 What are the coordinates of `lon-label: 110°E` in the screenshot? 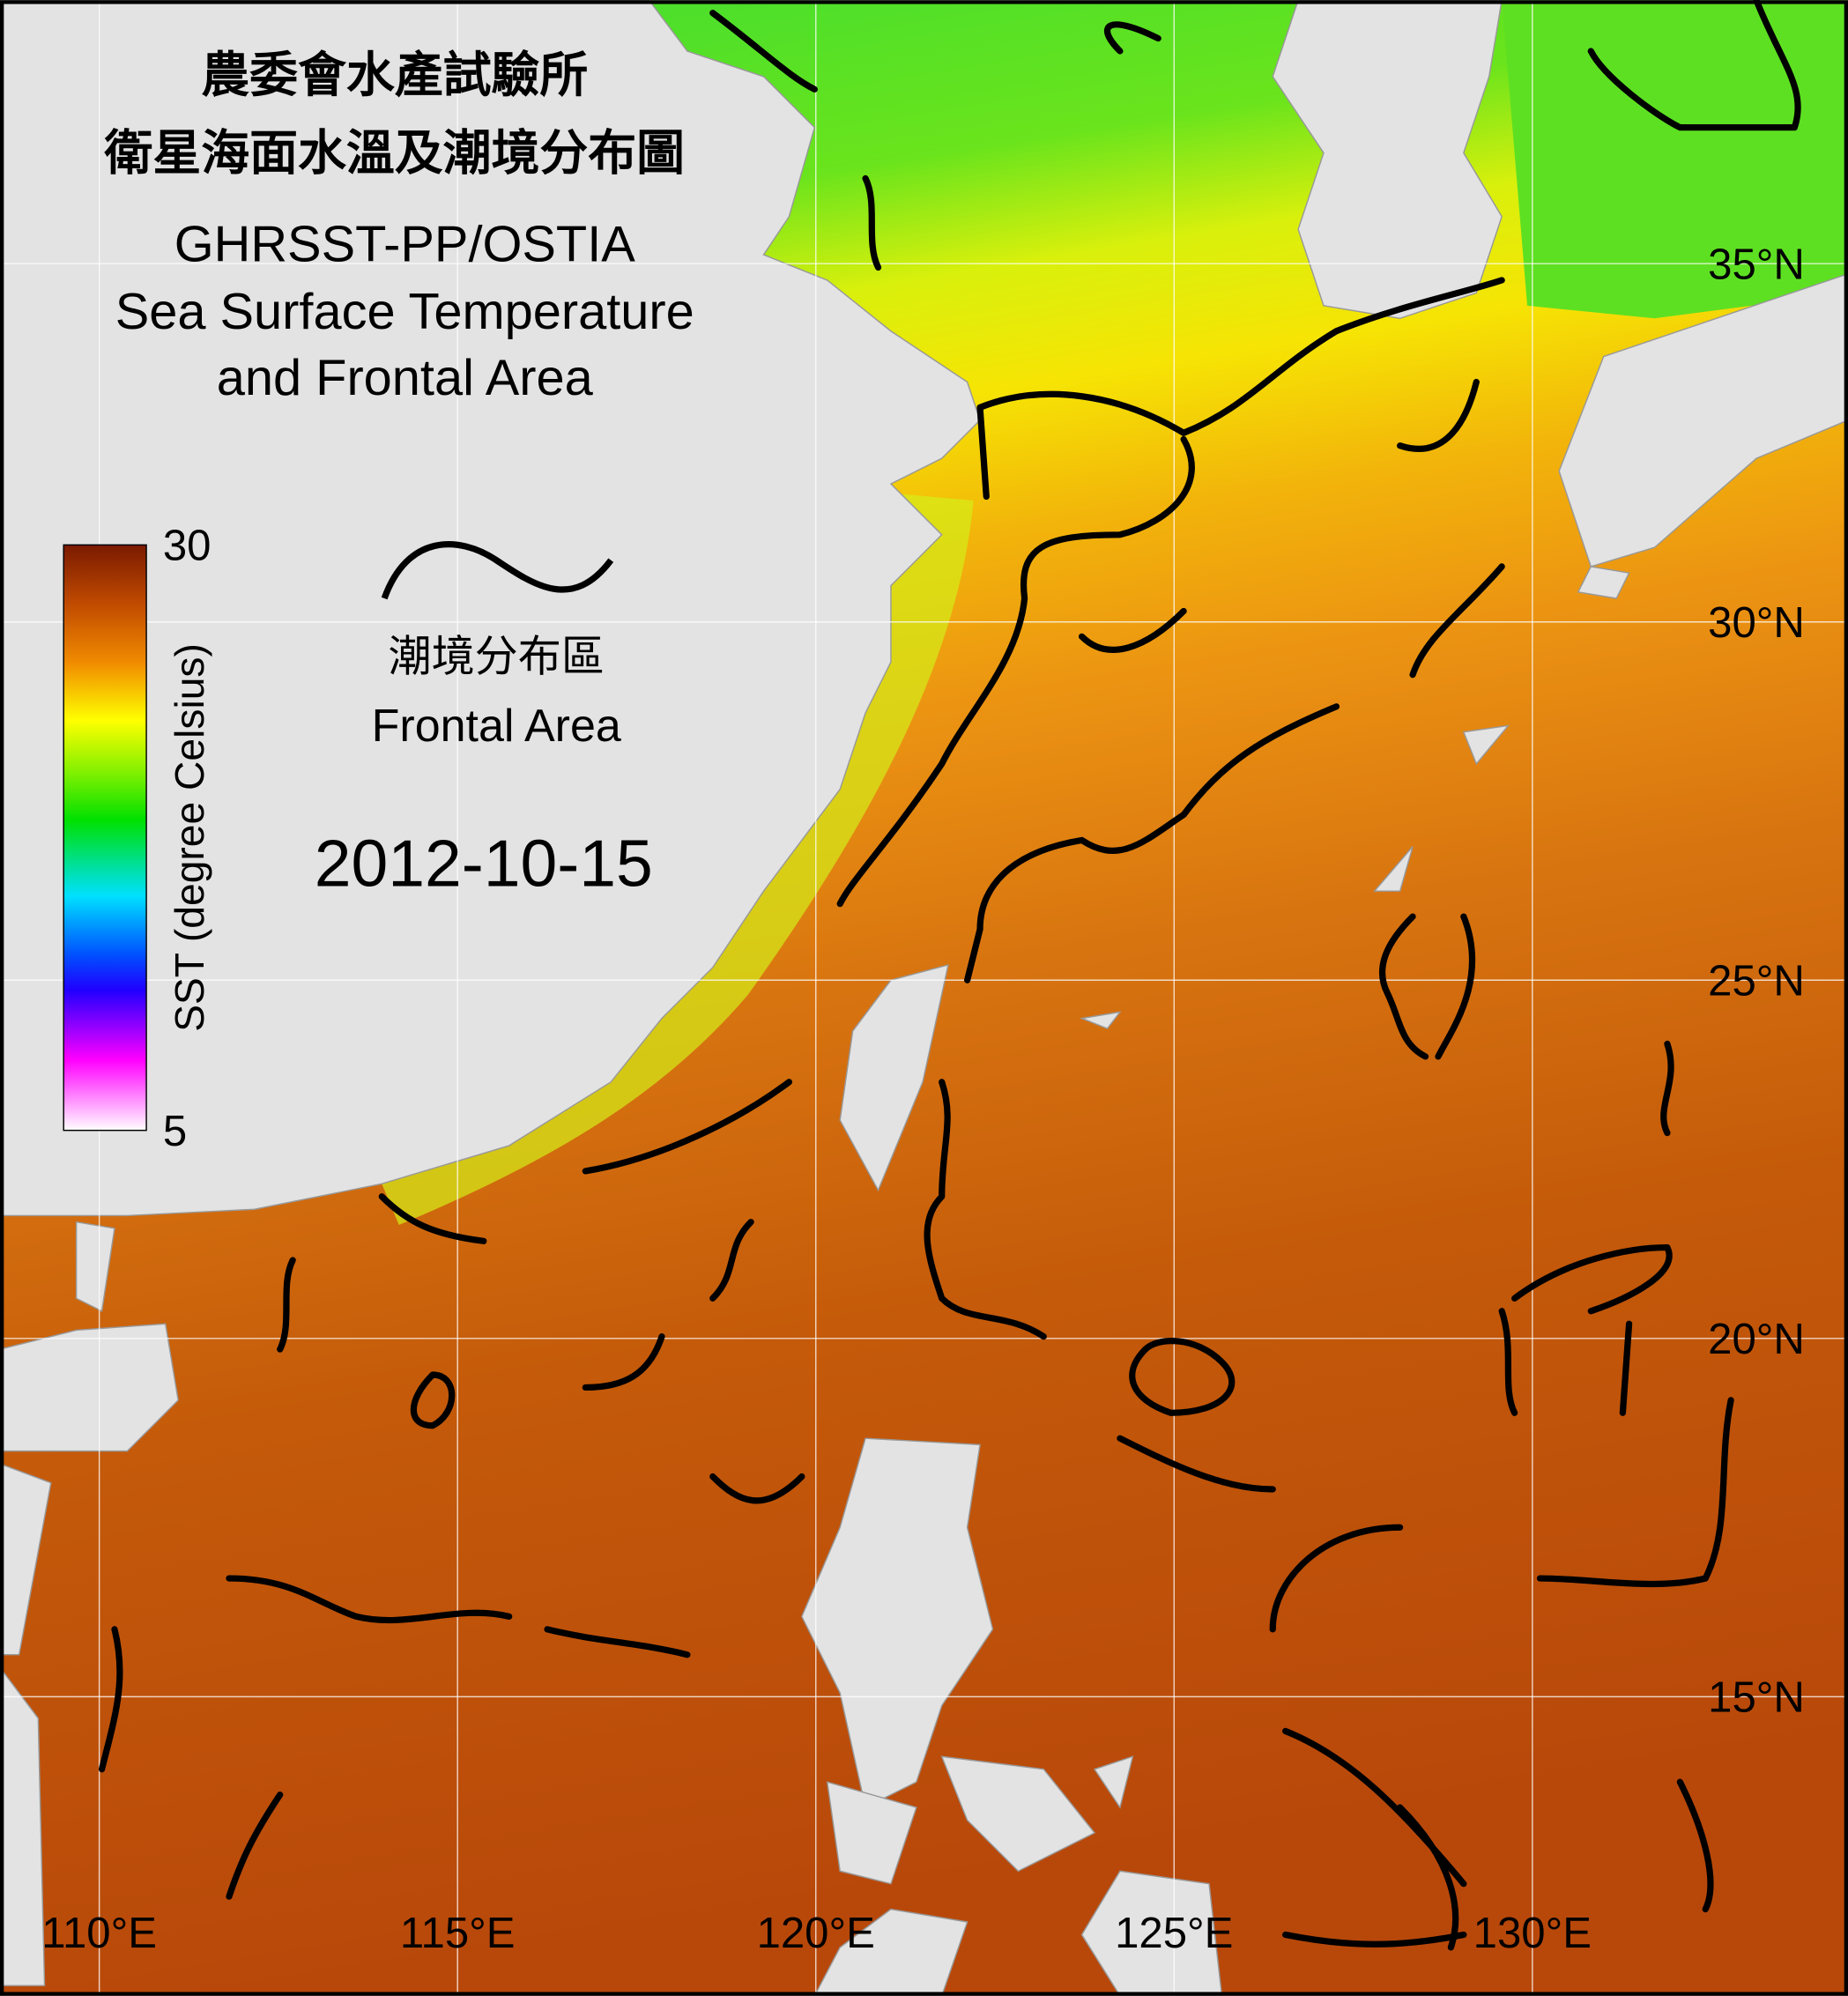 It's located at (99, 1933).